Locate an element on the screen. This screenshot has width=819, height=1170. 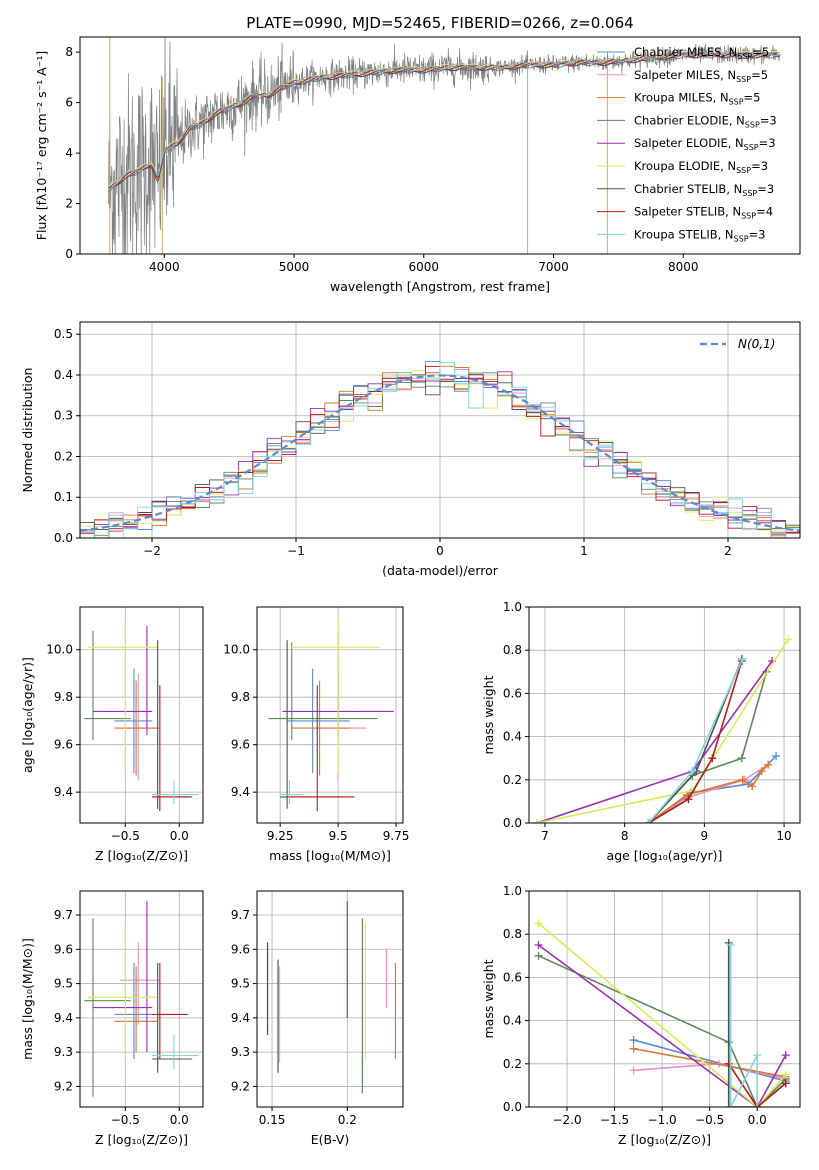
x-tick-label: 9 is located at coordinates (705, 836).